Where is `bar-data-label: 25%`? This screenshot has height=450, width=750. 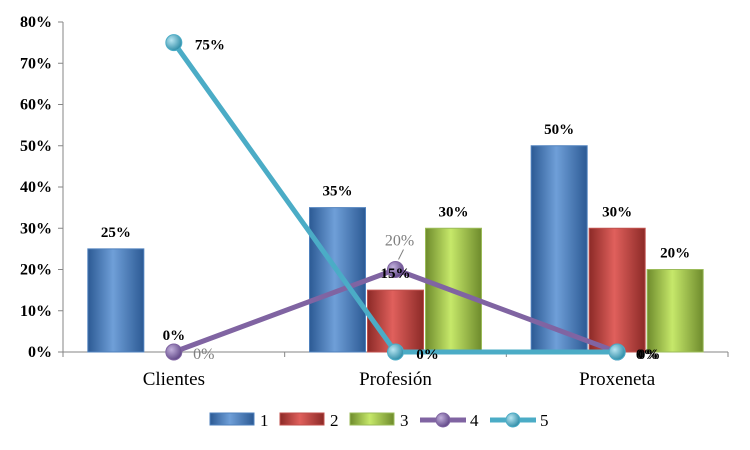
bar-data-label: 25% is located at coordinates (116, 233).